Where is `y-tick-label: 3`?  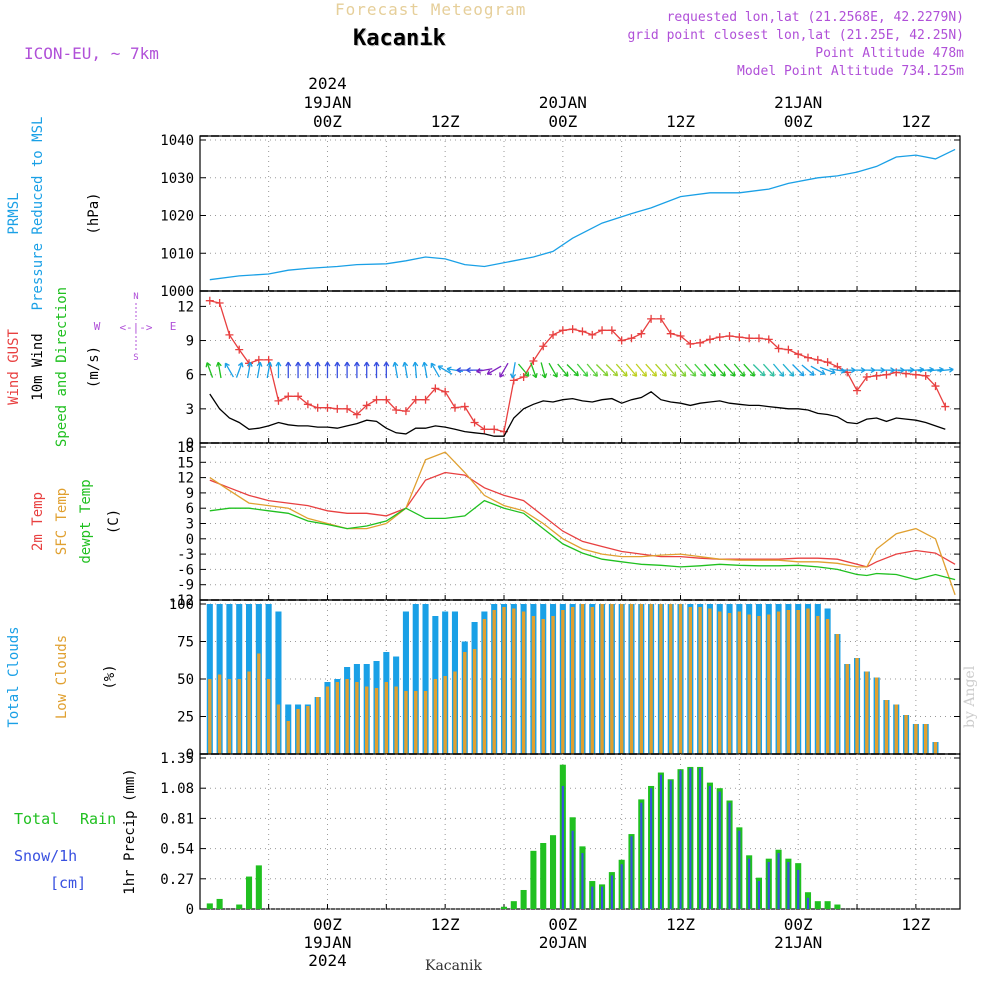 y-tick-label: 3 is located at coordinates (190, 525).